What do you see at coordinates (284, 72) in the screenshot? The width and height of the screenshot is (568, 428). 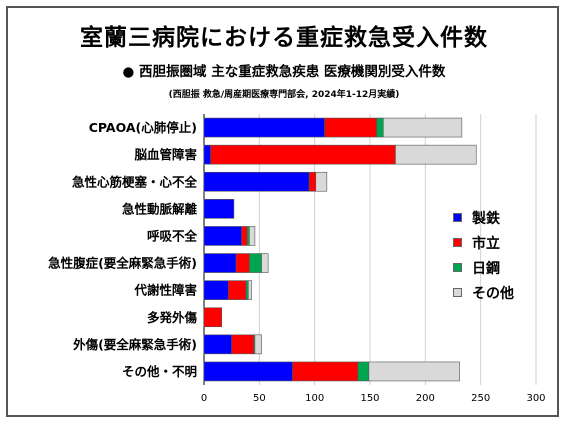 I see `chart-subtitle: ● 西胆振圏域 主な重症救急疾患 医療機関別受入件数` at bounding box center [284, 72].